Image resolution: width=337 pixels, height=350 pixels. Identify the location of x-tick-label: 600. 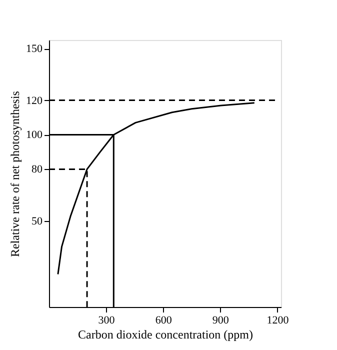
(163, 320).